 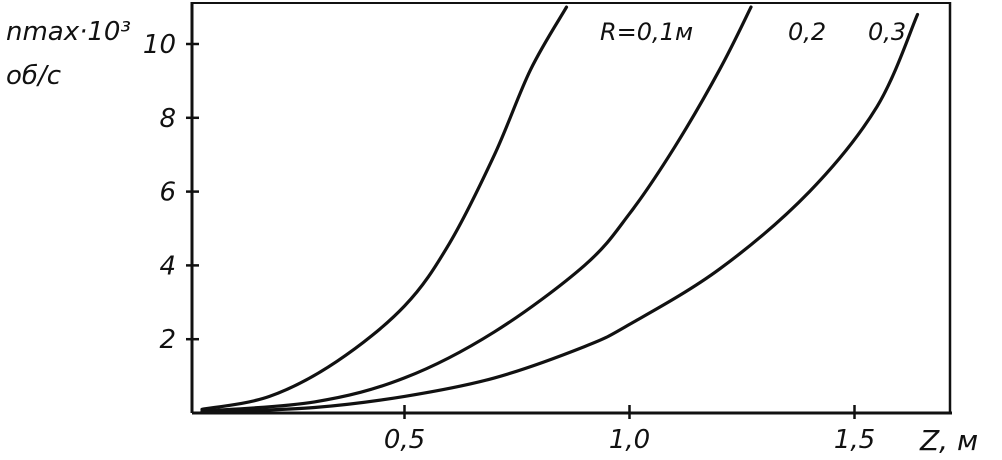 What do you see at coordinates (629, 440) in the screenshot?
I see `x-tick-label: 1,0` at bounding box center [629, 440].